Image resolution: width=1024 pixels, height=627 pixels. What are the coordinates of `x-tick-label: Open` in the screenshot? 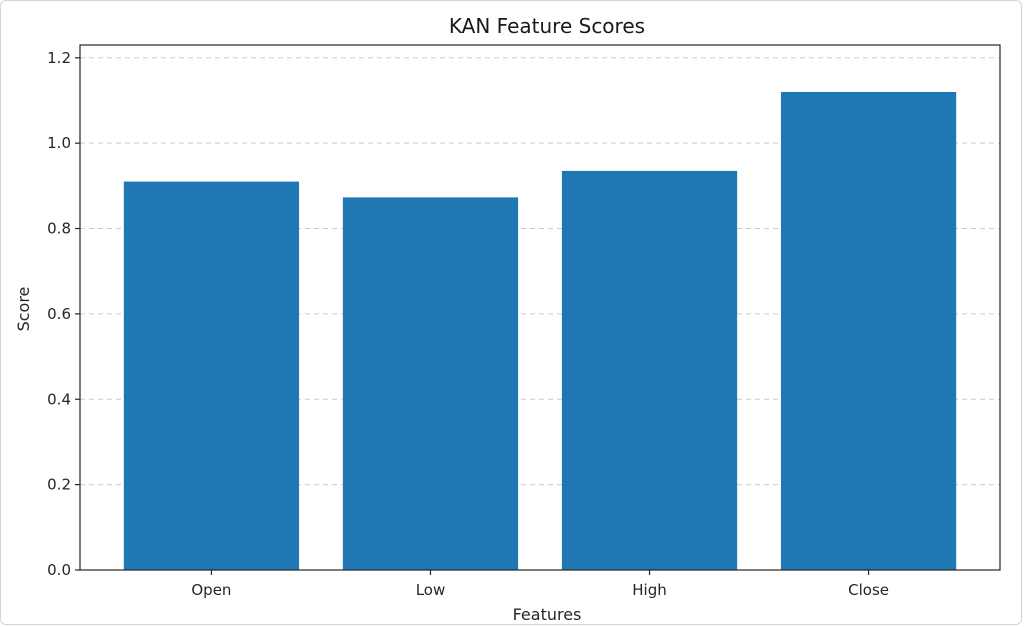 It's located at (211, 590).